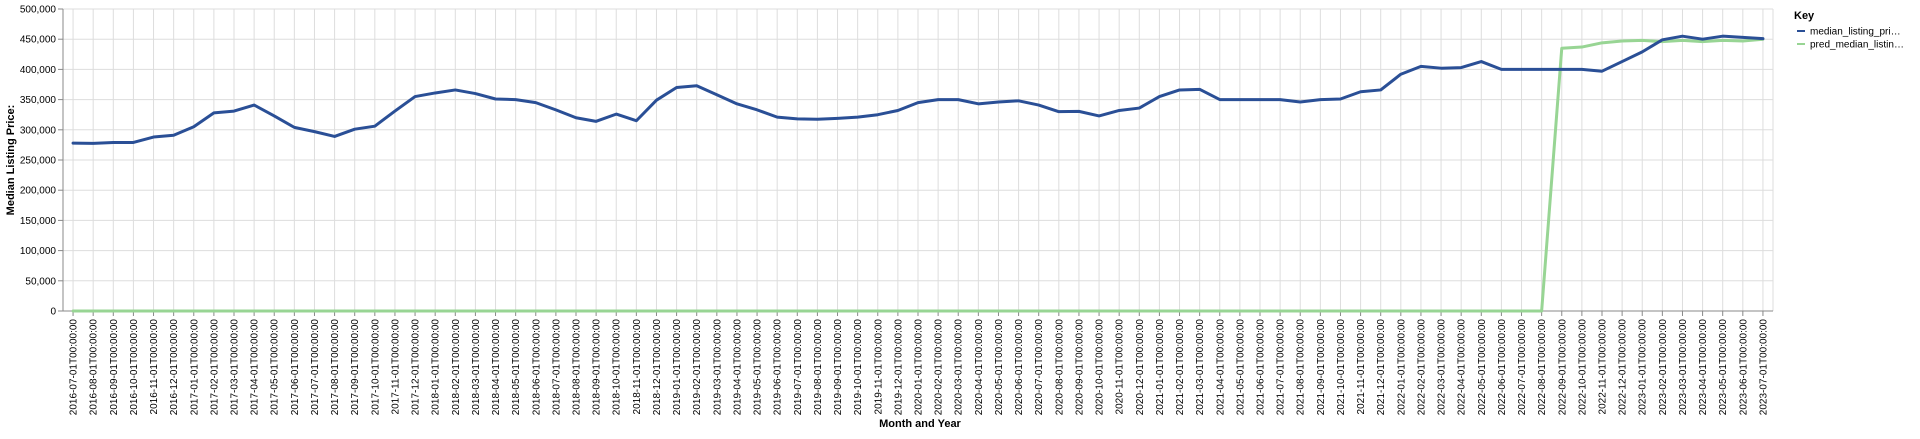  What do you see at coordinates (38, 221) in the screenshot?
I see `y-tick-label: 150,000` at bounding box center [38, 221].